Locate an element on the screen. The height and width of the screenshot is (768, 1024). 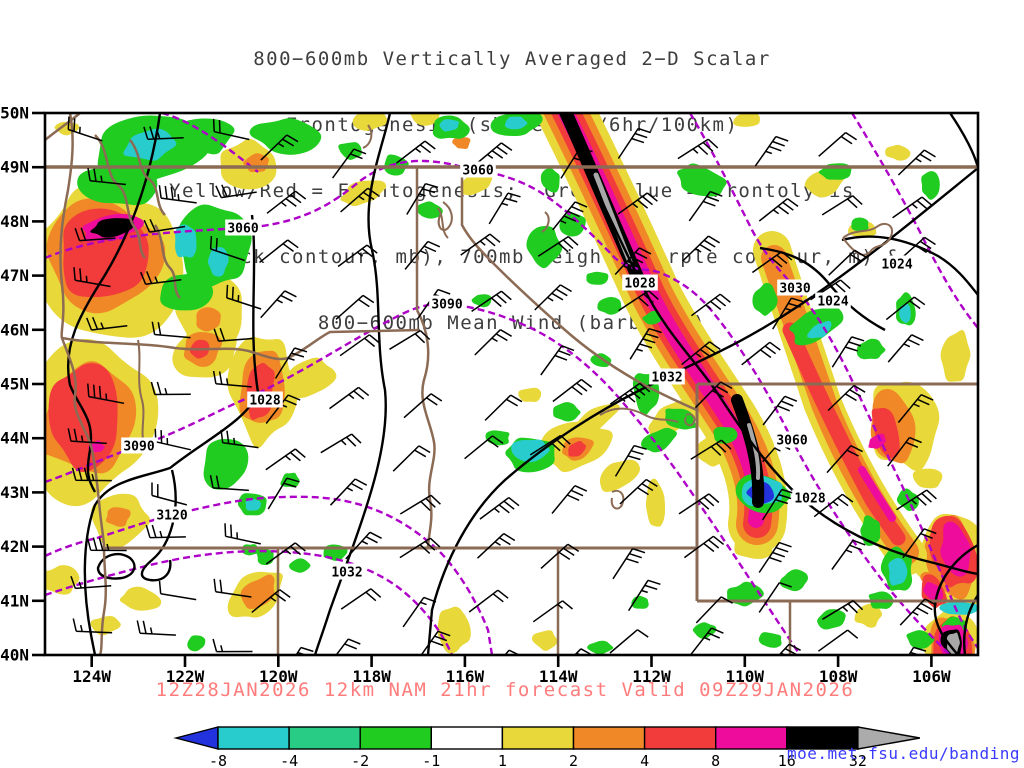
lat-tick-label: 49N is located at coordinates (14, 167).